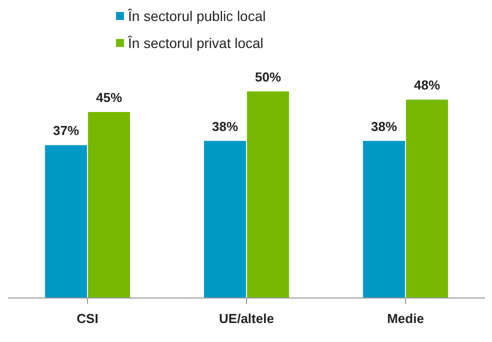 The width and height of the screenshot is (492, 342). I want to click on legend-label: În sectorul public local, so click(197, 16).